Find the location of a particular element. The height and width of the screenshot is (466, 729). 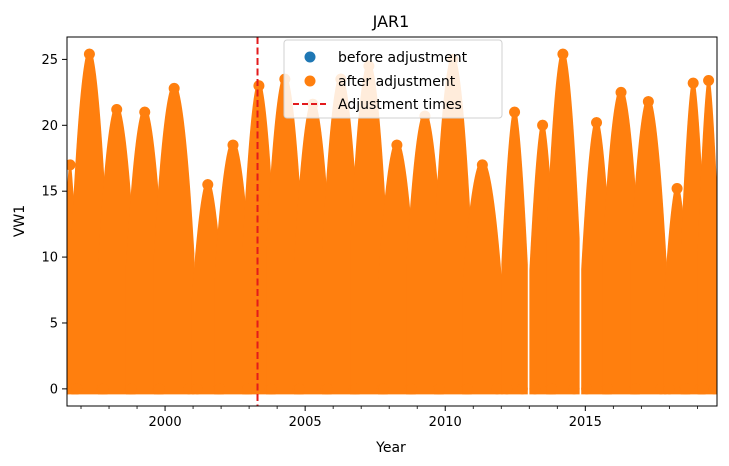

x-tick-label-2015: 2015 is located at coordinates (585, 422).